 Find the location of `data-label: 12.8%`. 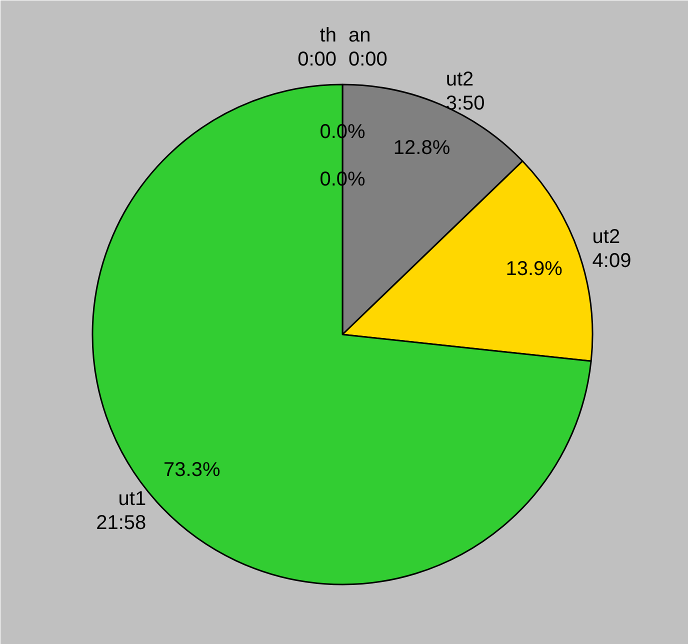

data-label: 12.8% is located at coordinates (421, 148).